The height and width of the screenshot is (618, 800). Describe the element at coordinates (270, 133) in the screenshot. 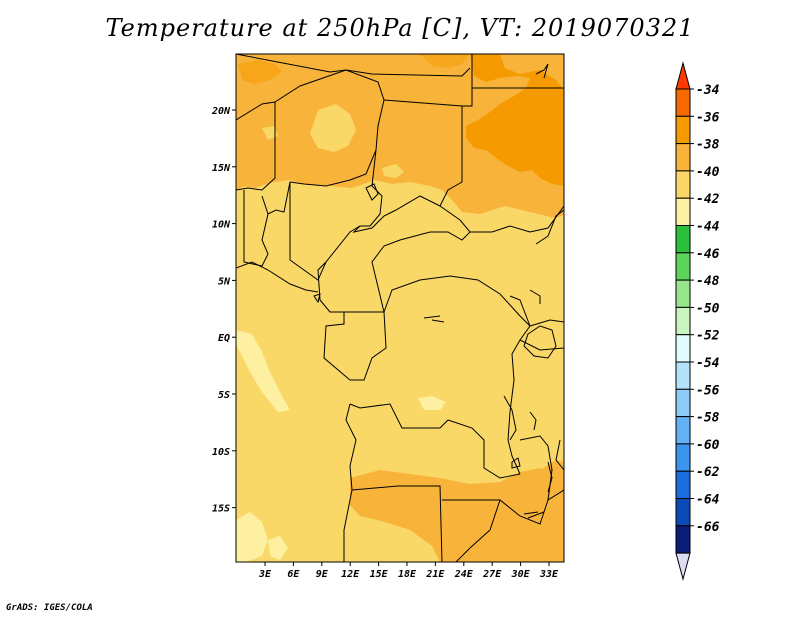

I see `field-patch-40-b` at that location.